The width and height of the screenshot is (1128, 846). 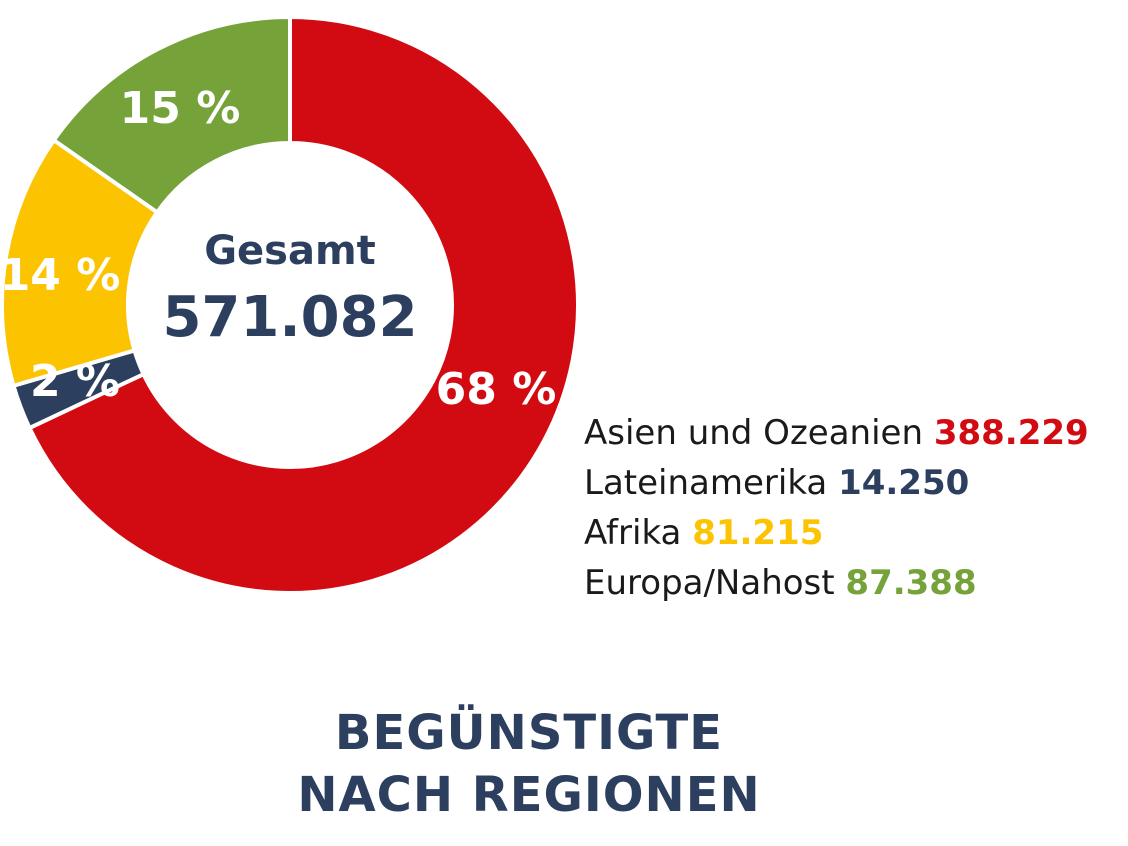 What do you see at coordinates (911, 583) in the screenshot?
I see `legend-value: 87.388` at bounding box center [911, 583].